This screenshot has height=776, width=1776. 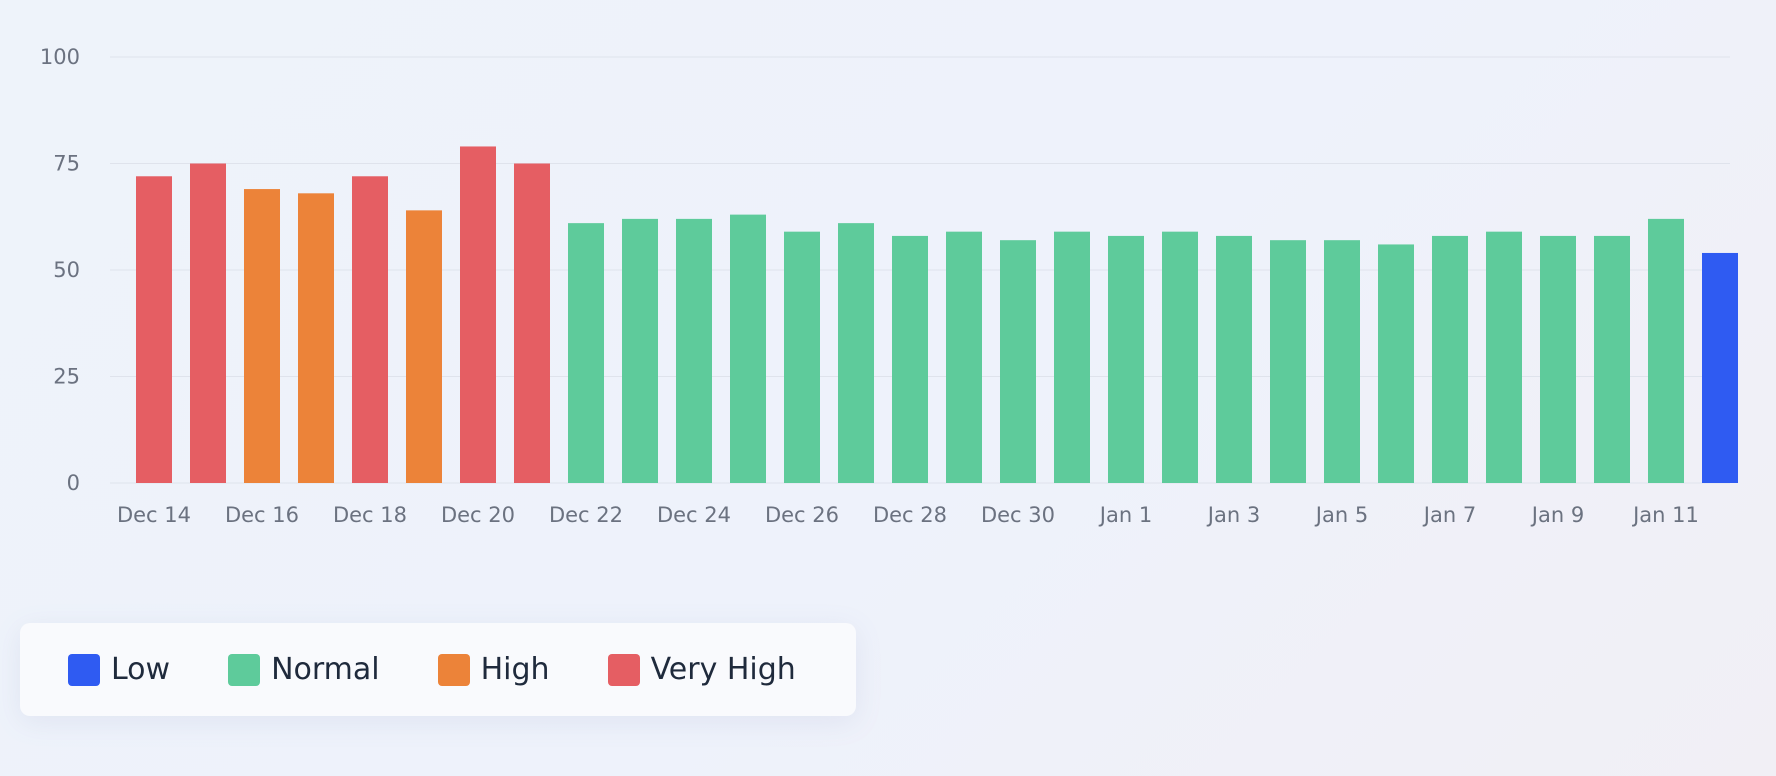 I want to click on legend-swatch-normal, so click(x=244, y=669).